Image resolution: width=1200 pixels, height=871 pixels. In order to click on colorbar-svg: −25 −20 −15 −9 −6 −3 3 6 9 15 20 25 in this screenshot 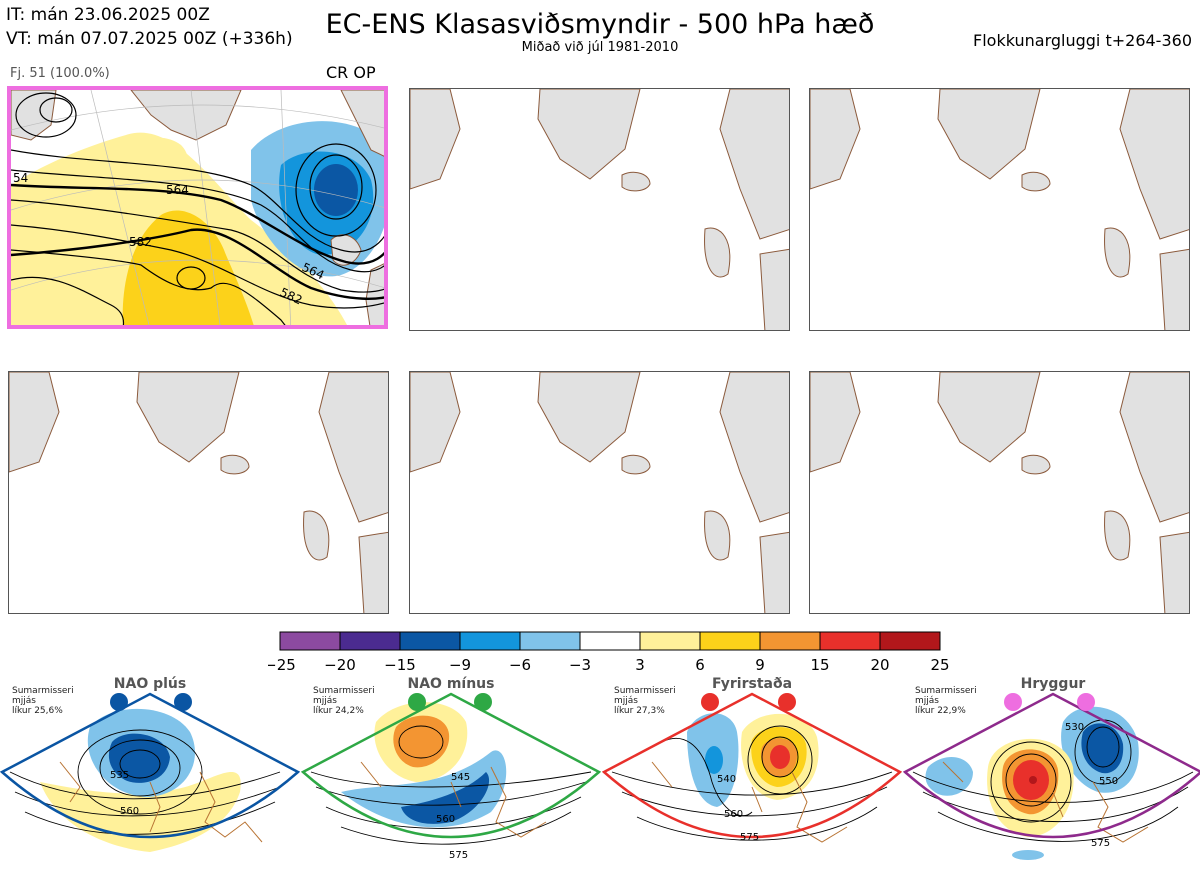, I will do `click(607, 652)`.